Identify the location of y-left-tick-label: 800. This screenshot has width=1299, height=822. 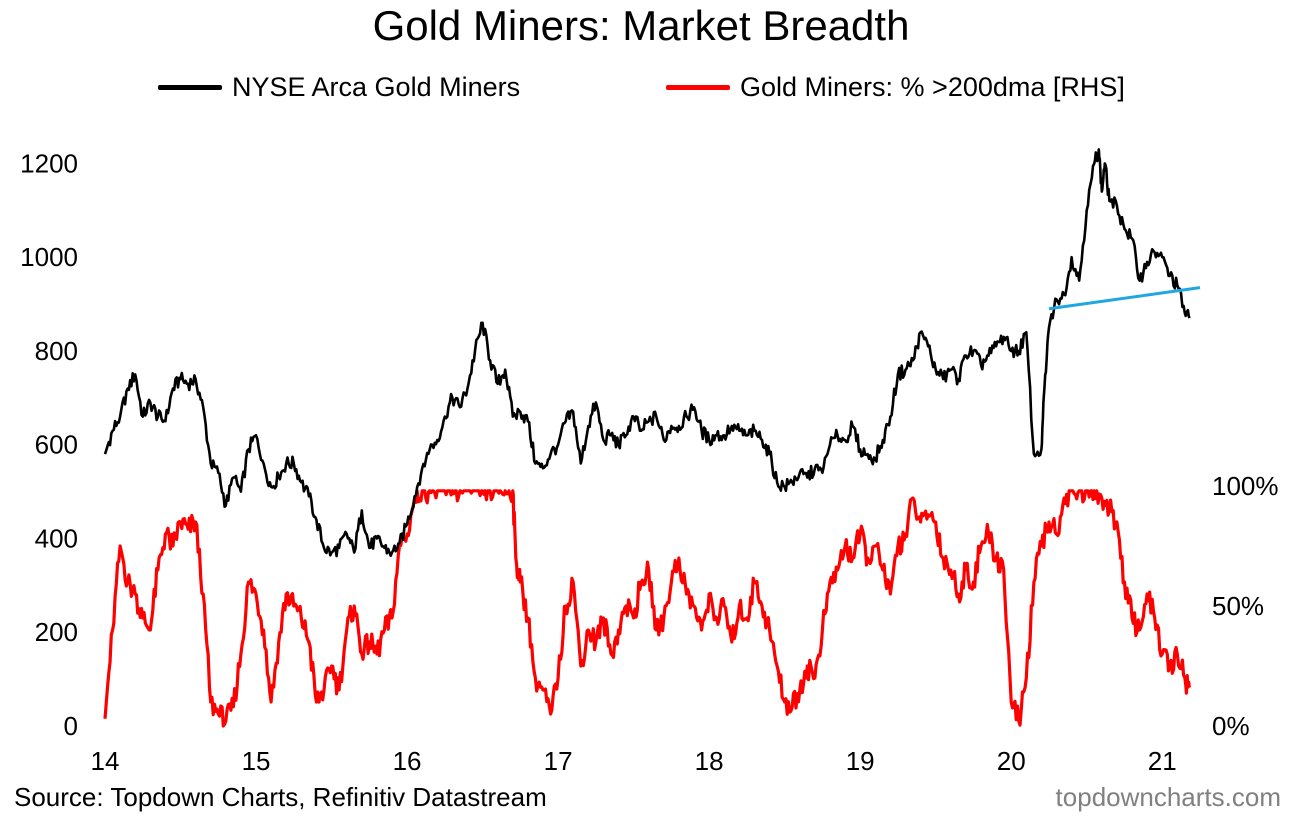
(56, 351).